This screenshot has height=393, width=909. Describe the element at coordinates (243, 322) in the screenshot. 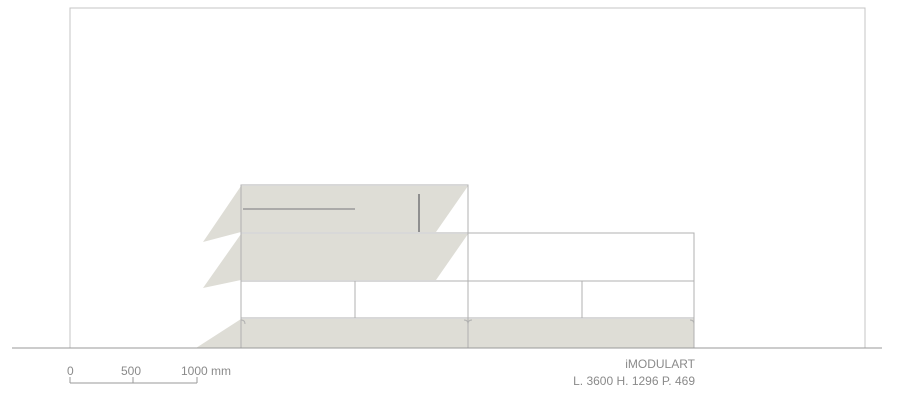

I see `leg-foot-left` at that location.